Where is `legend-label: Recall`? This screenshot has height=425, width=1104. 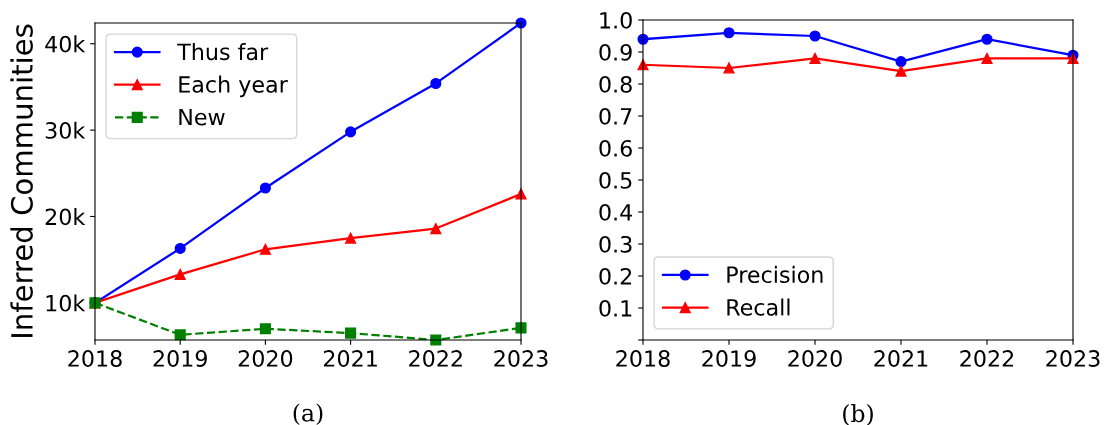
legend-label: Recall is located at coordinates (758, 307).